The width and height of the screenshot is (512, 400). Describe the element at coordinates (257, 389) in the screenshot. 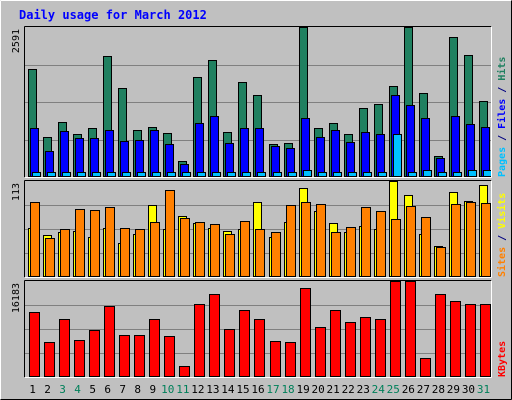

I see `x-tick-label-day-16: 16` at that location.